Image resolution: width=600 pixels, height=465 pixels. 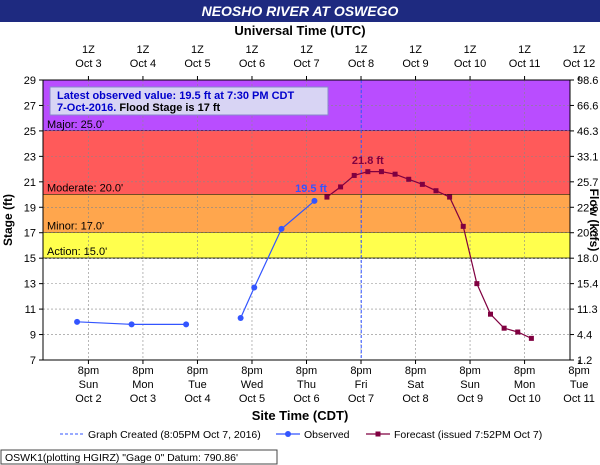 What do you see at coordinates (468, 435) in the screenshot?
I see `legend-forecast: Forecast (issued 7:52PM Oct 7)` at bounding box center [468, 435].